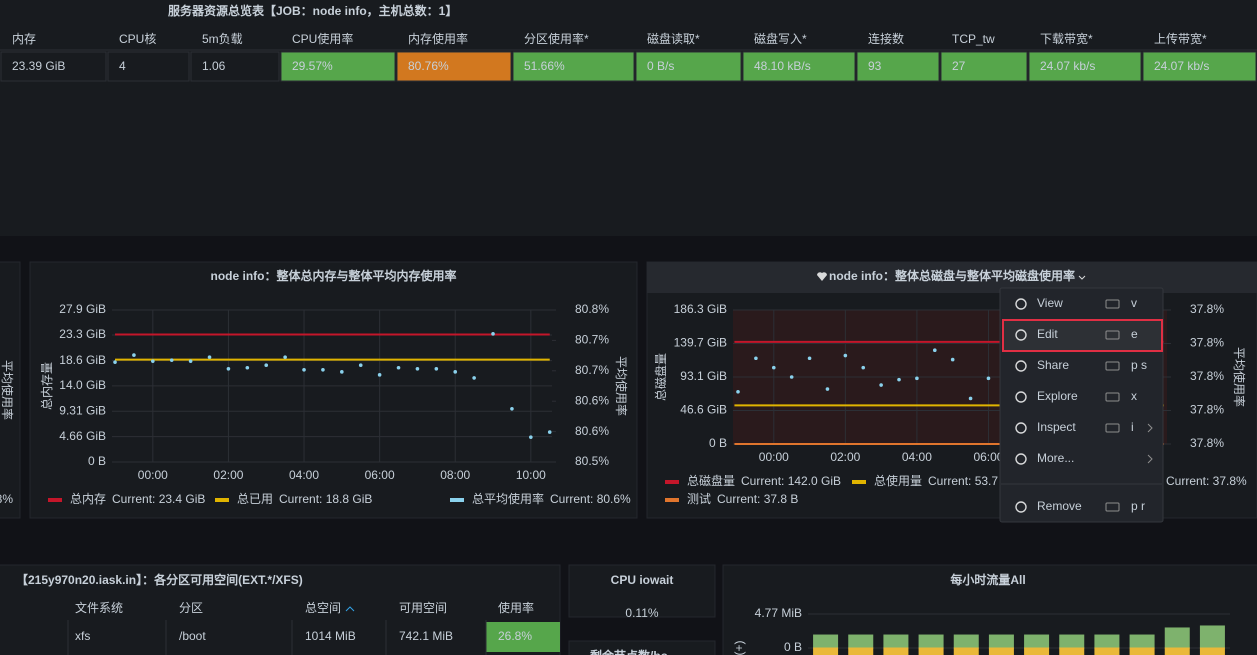  Describe the element at coordinates (97, 461) in the screenshot. I see `y-tick-label: 0 B` at that location.